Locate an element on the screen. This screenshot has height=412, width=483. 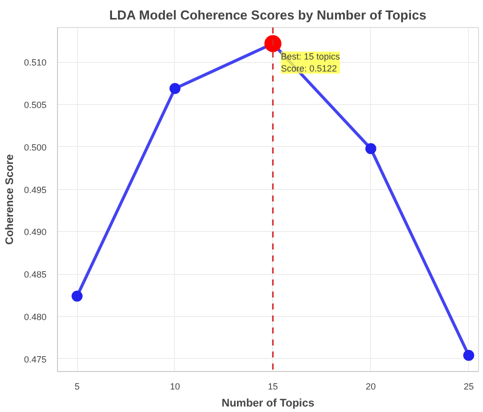
x-tick-label: 15 is located at coordinates (273, 387).